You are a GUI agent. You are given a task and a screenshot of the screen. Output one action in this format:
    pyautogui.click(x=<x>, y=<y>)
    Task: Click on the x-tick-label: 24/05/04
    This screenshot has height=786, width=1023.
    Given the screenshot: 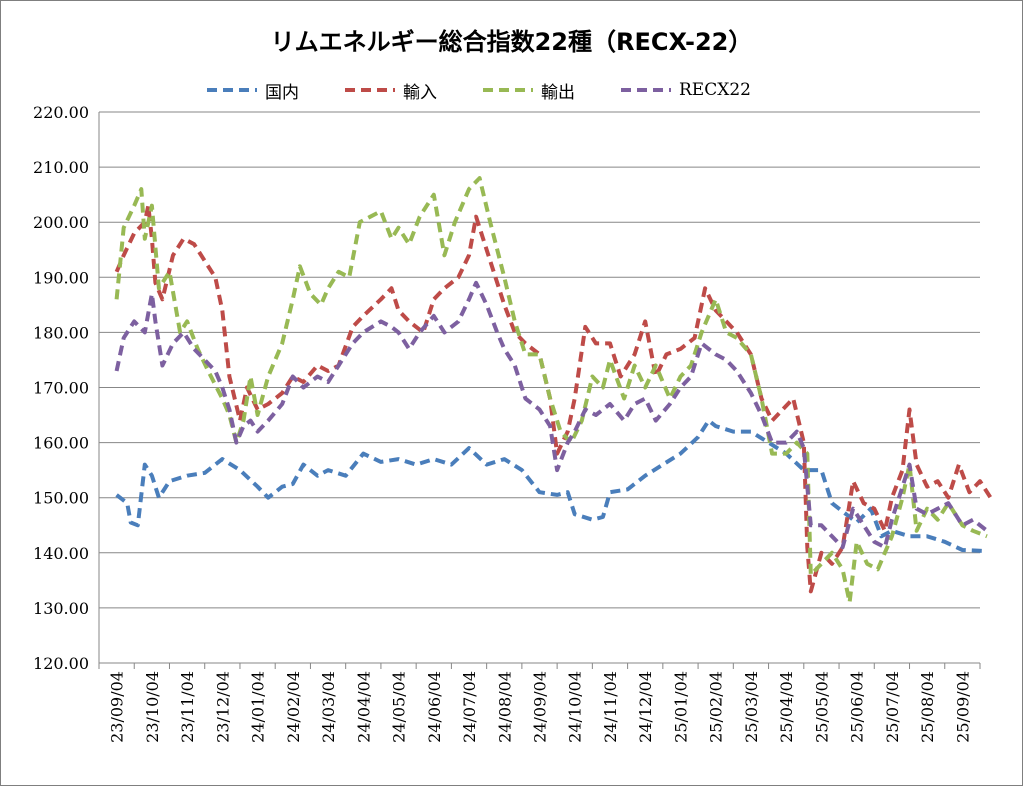 What is the action you would take?
    pyautogui.click(x=399, y=707)
    